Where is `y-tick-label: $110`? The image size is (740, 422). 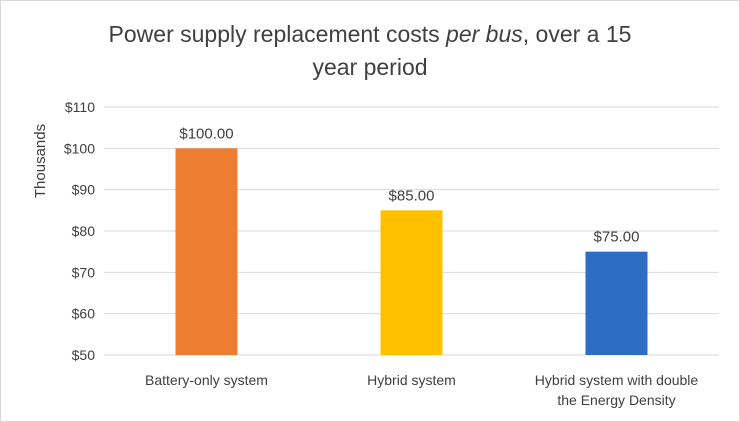
y-tick-label: $110 is located at coordinates (80, 107).